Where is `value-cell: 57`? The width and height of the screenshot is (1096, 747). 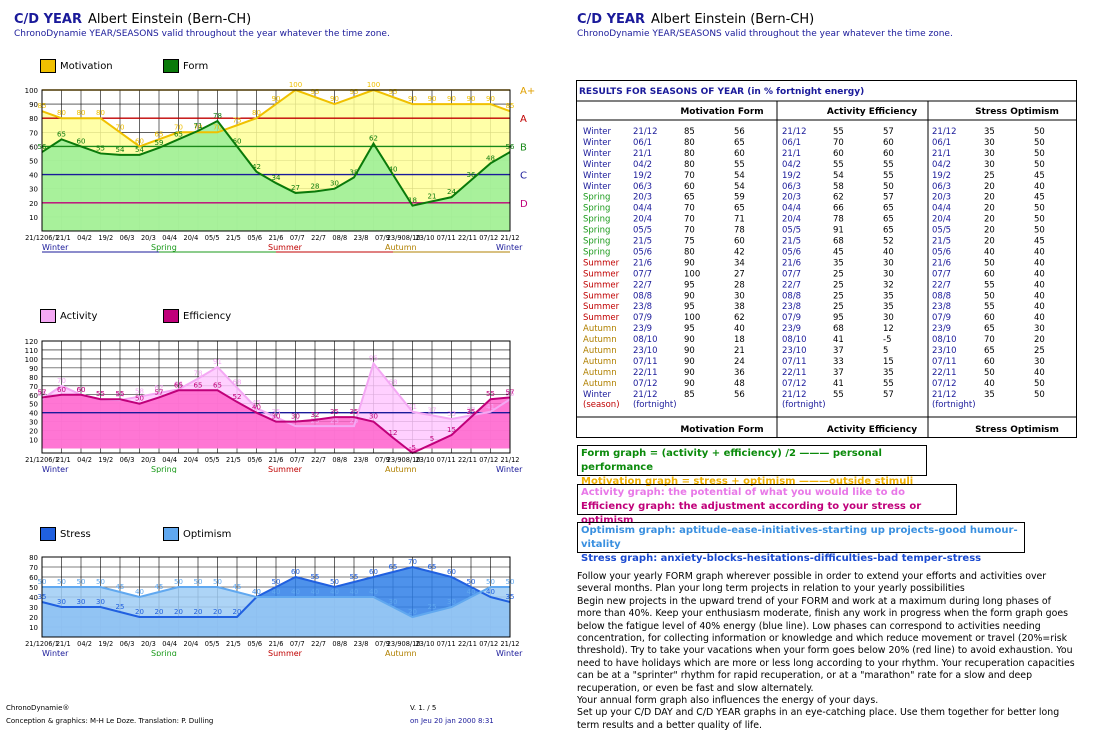
value-cell: 57 is located at coordinates (888, 198).